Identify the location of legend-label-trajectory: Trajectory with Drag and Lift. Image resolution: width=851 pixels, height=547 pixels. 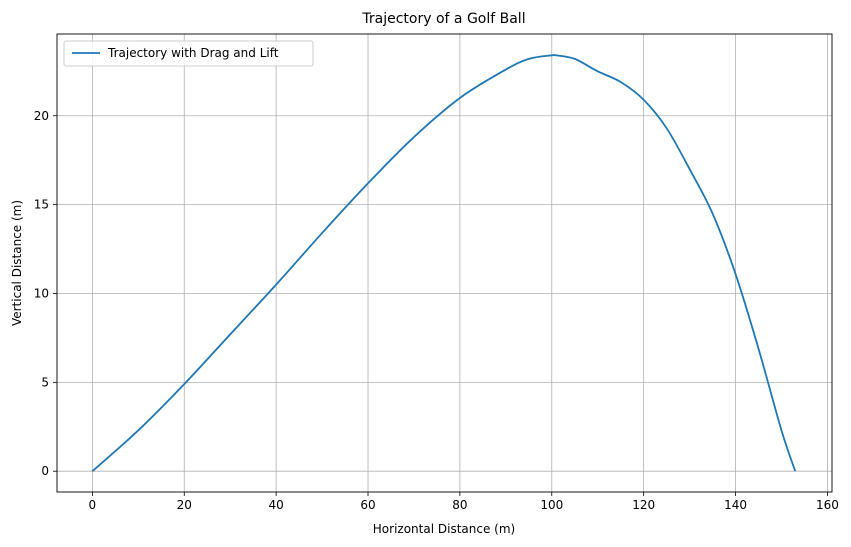
(193, 53).